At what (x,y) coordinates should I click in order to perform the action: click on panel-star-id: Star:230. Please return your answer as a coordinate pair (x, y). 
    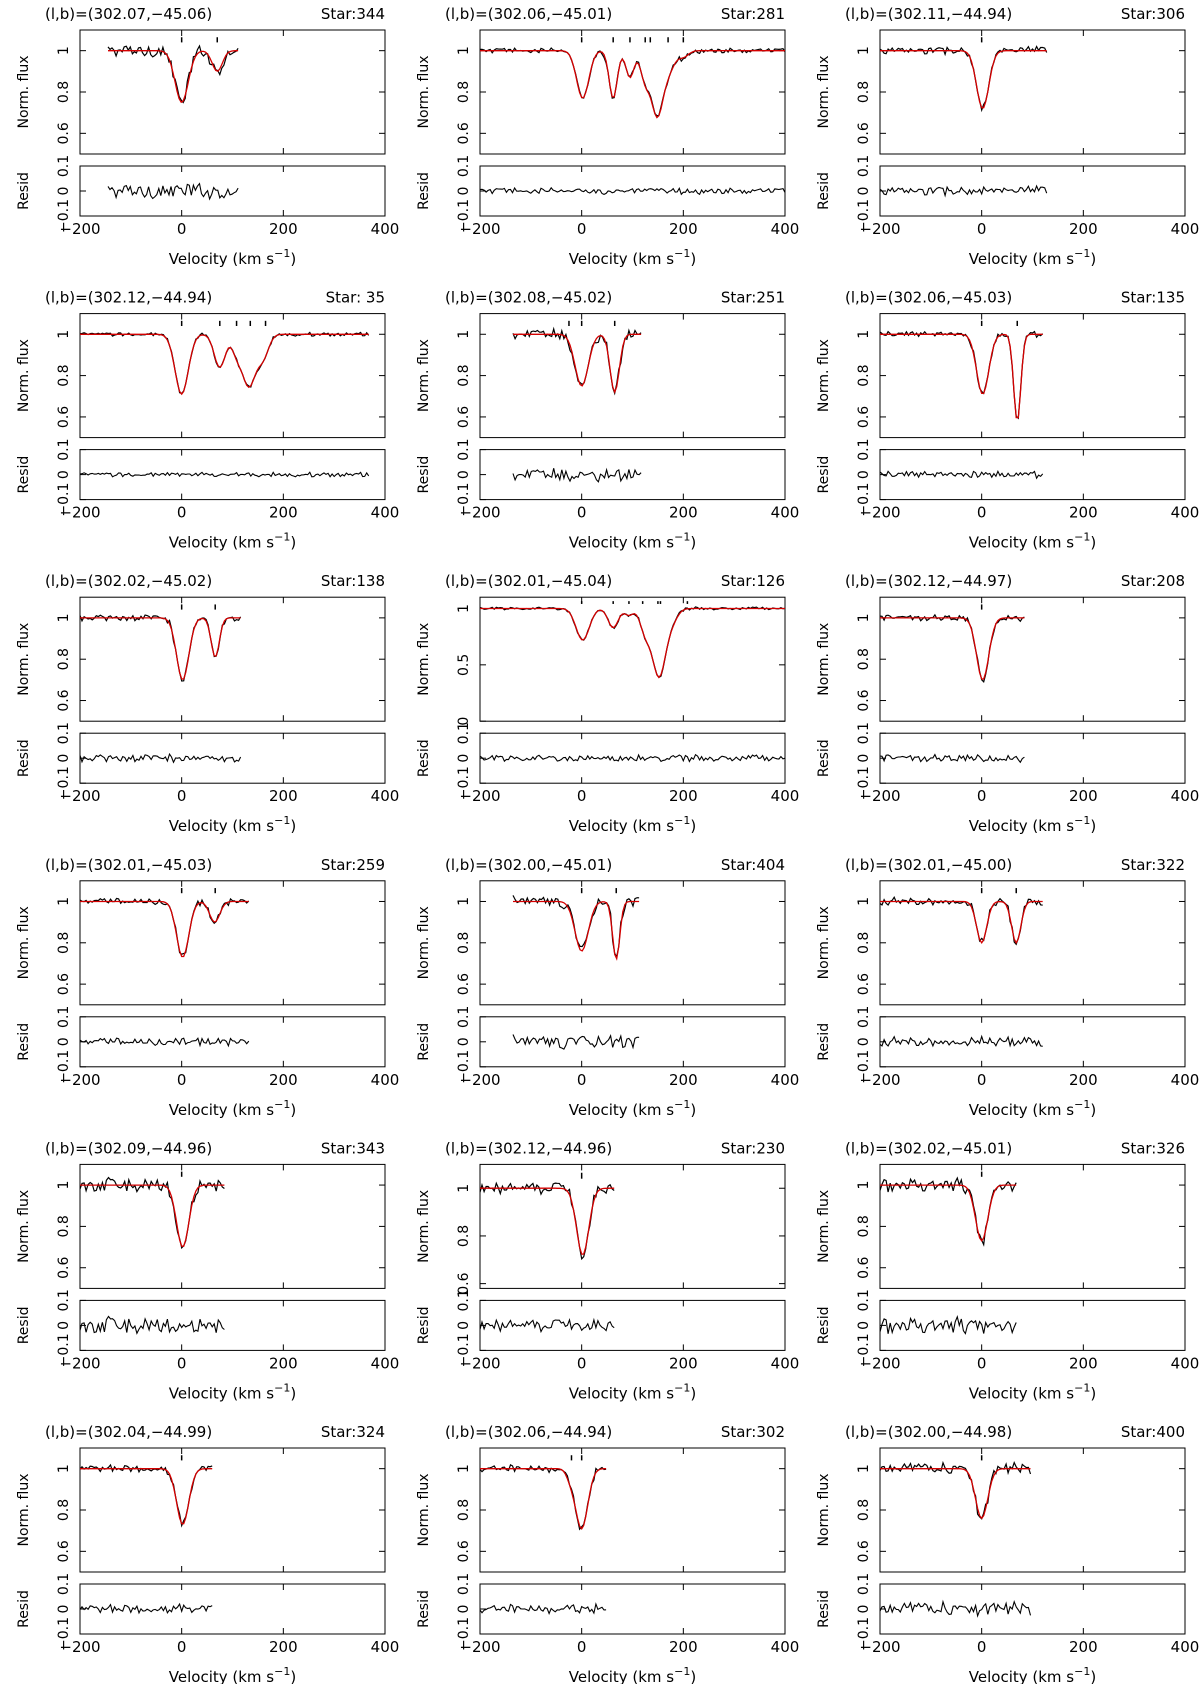
    Looking at the image, I should click on (753, 1148).